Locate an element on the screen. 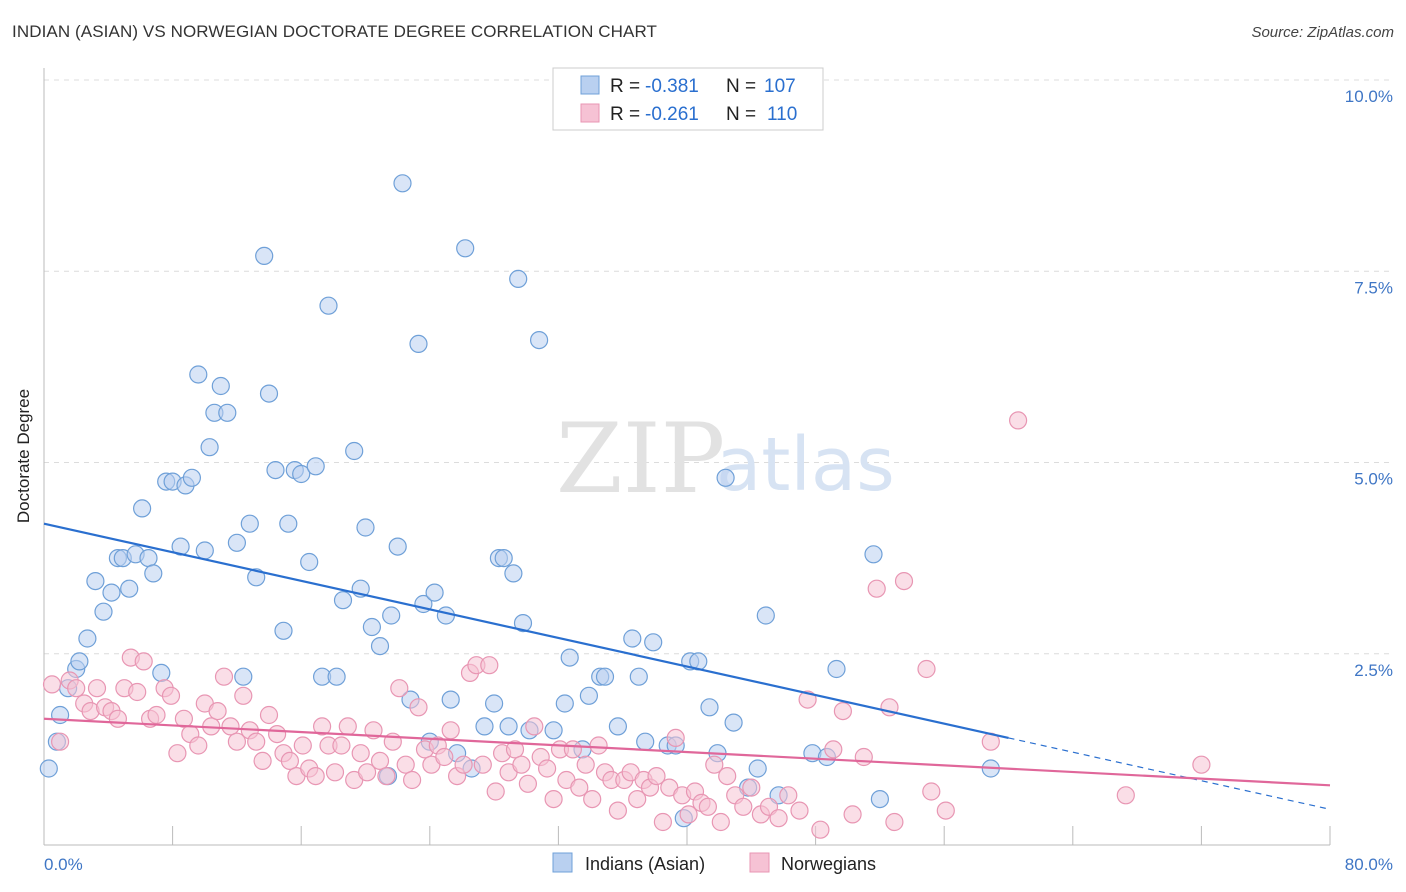  legend-swatch-indians is located at coordinates (590, 85).